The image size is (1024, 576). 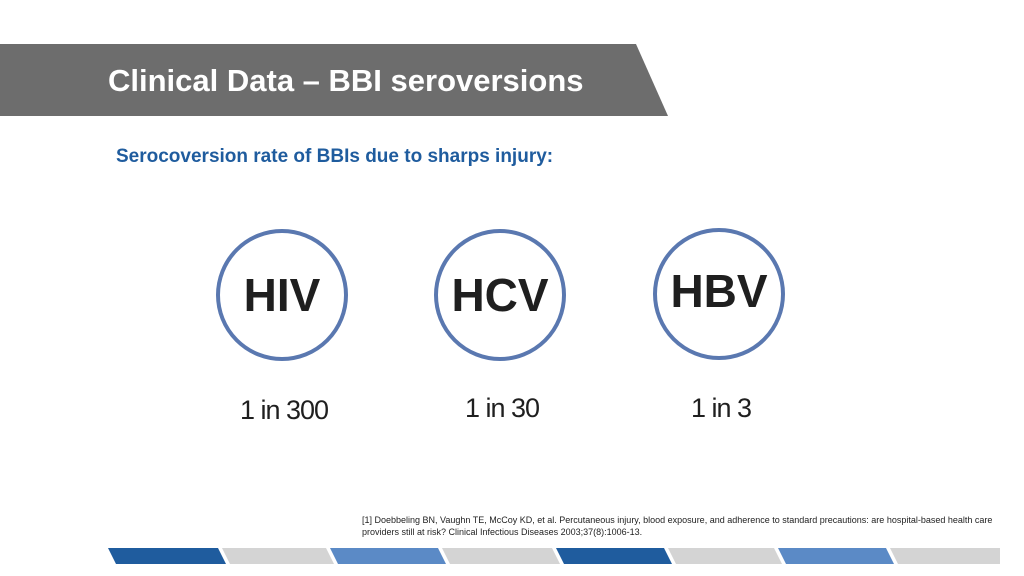 I want to click on slide-title: Clinical Data – BBI seroversions, so click(x=346, y=80).